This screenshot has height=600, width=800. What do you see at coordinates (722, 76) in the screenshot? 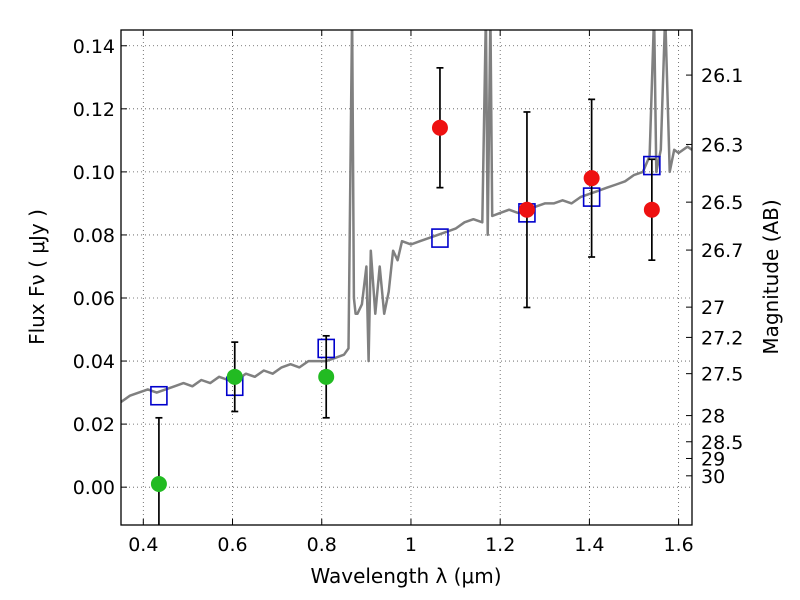
I see `y2-tick-label: 26.1` at bounding box center [722, 76].